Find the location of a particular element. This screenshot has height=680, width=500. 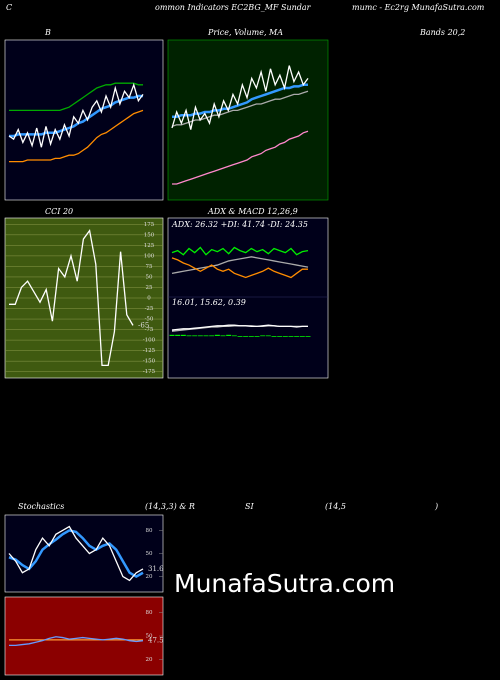

y-tick-label: -125 is located at coordinates (149, 351).